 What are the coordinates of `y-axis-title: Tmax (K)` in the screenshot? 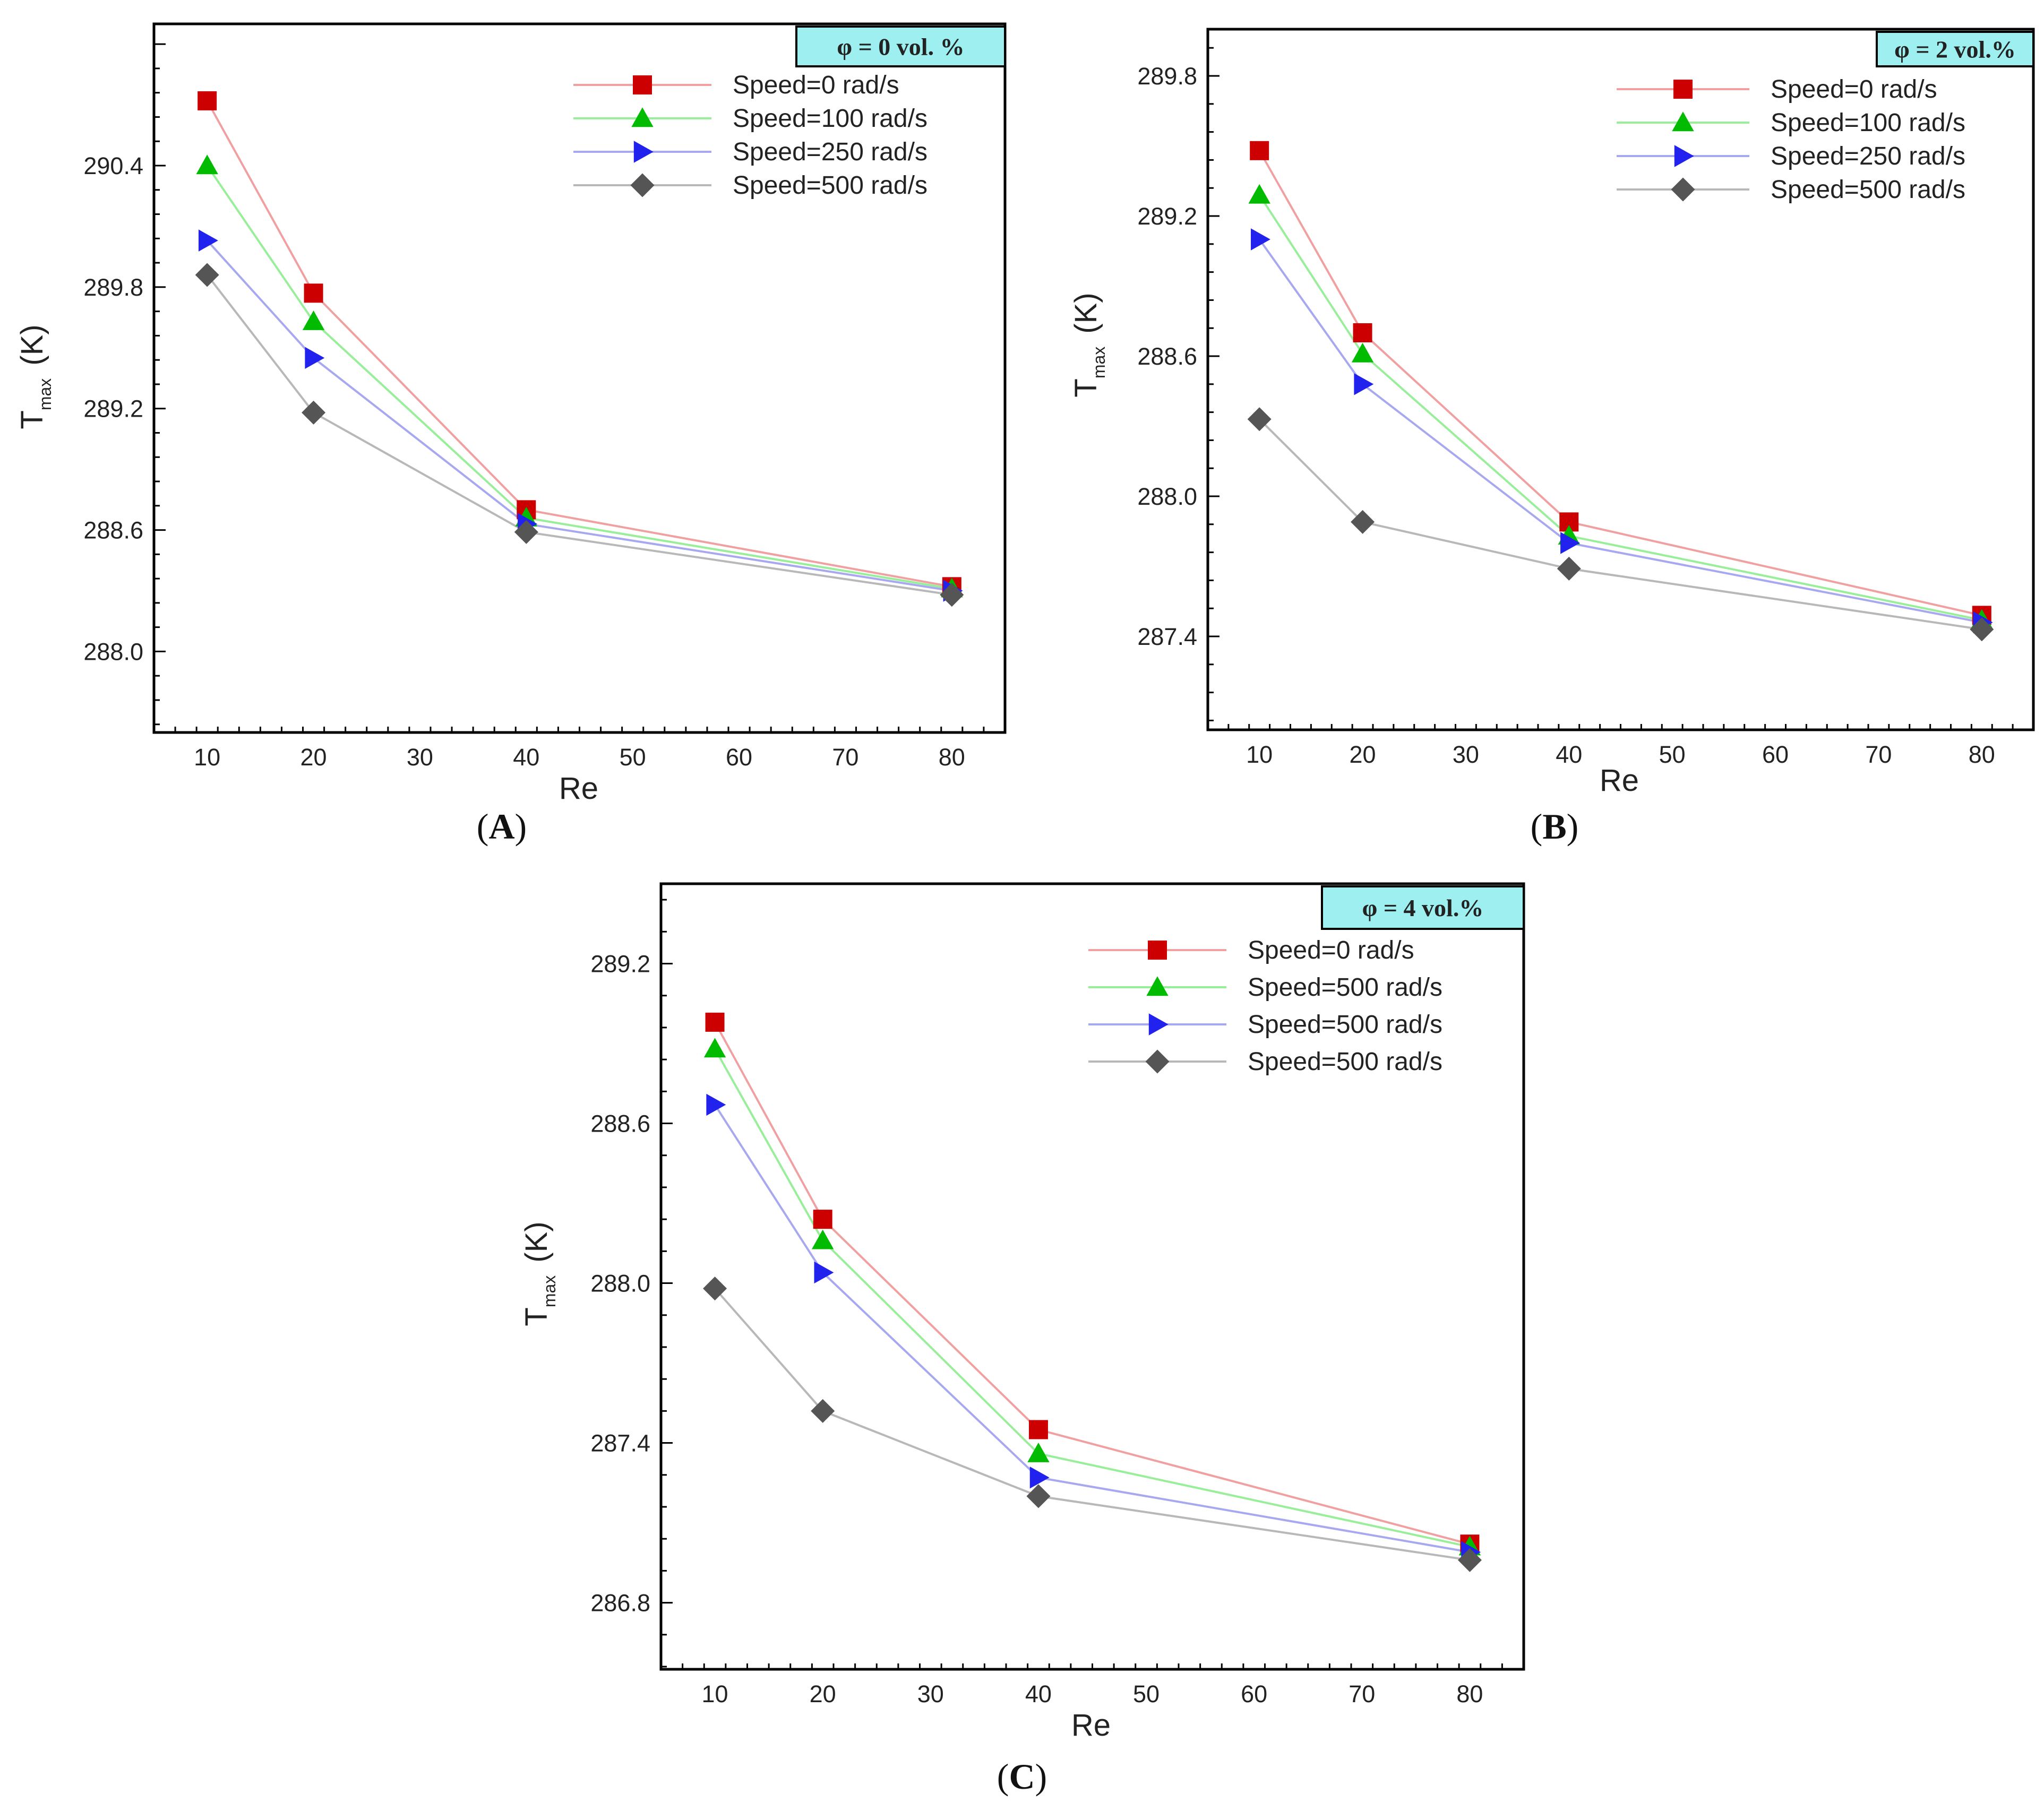 It's located at (35, 376).